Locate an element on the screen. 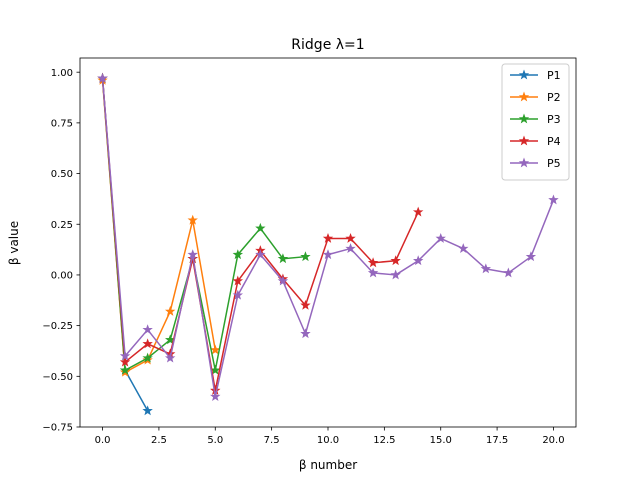 This screenshot has height=480, width=640. x-tick-label: 0.0 is located at coordinates (103, 440).